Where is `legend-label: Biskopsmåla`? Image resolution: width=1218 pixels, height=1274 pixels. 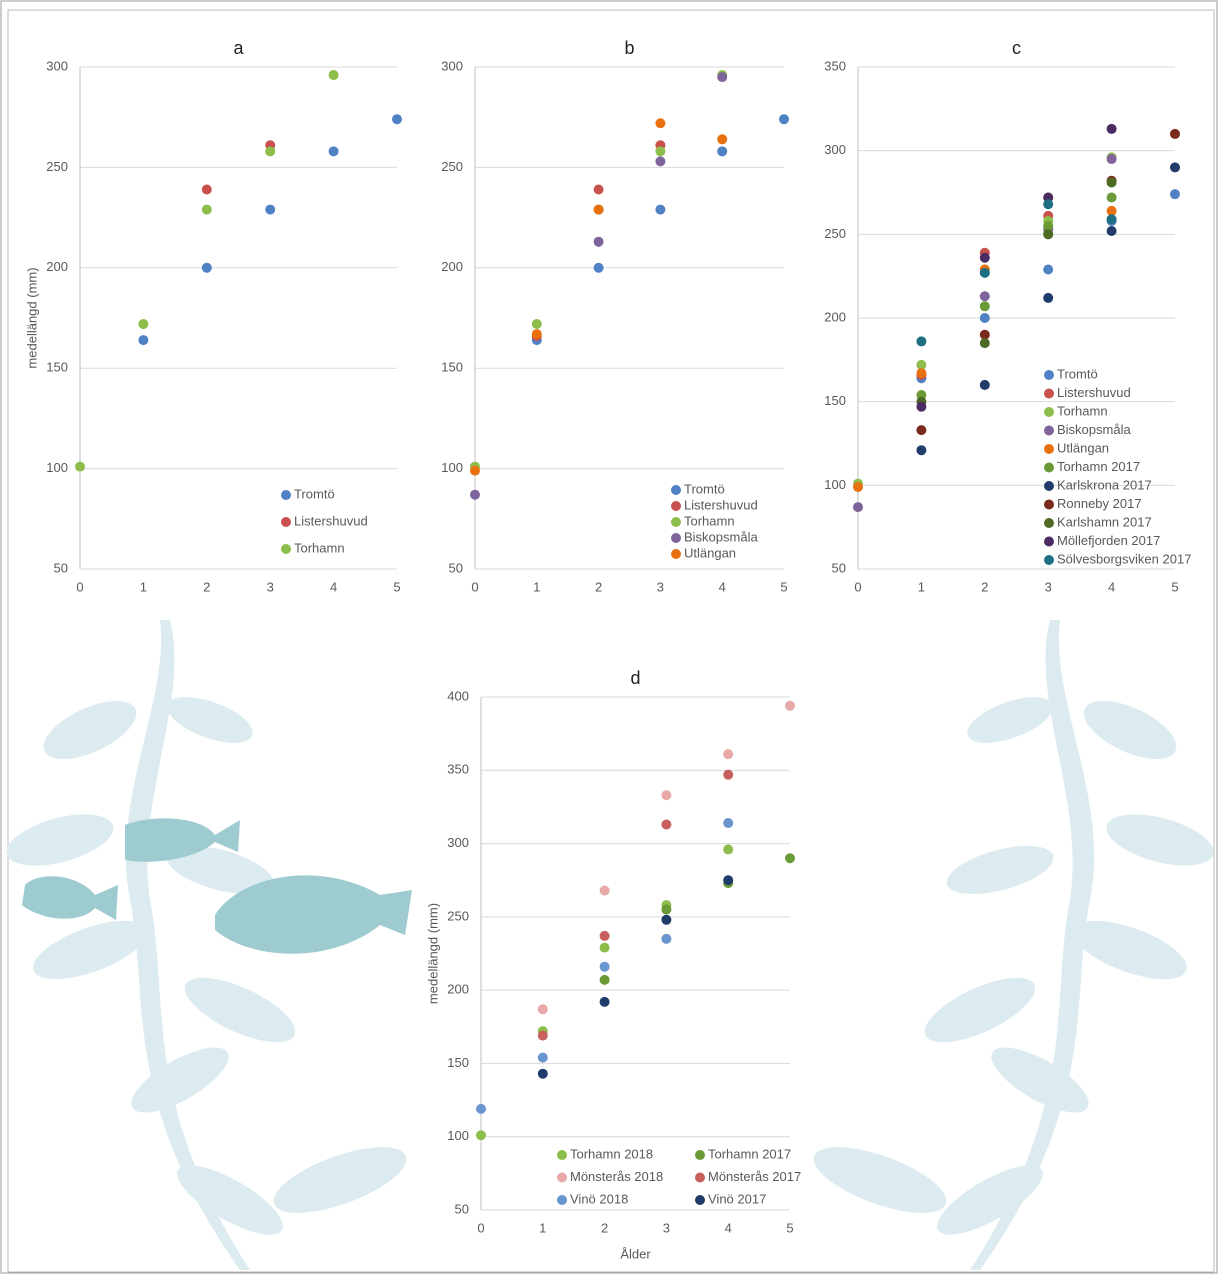
legend-label: Biskopsmåla is located at coordinates (721, 536).